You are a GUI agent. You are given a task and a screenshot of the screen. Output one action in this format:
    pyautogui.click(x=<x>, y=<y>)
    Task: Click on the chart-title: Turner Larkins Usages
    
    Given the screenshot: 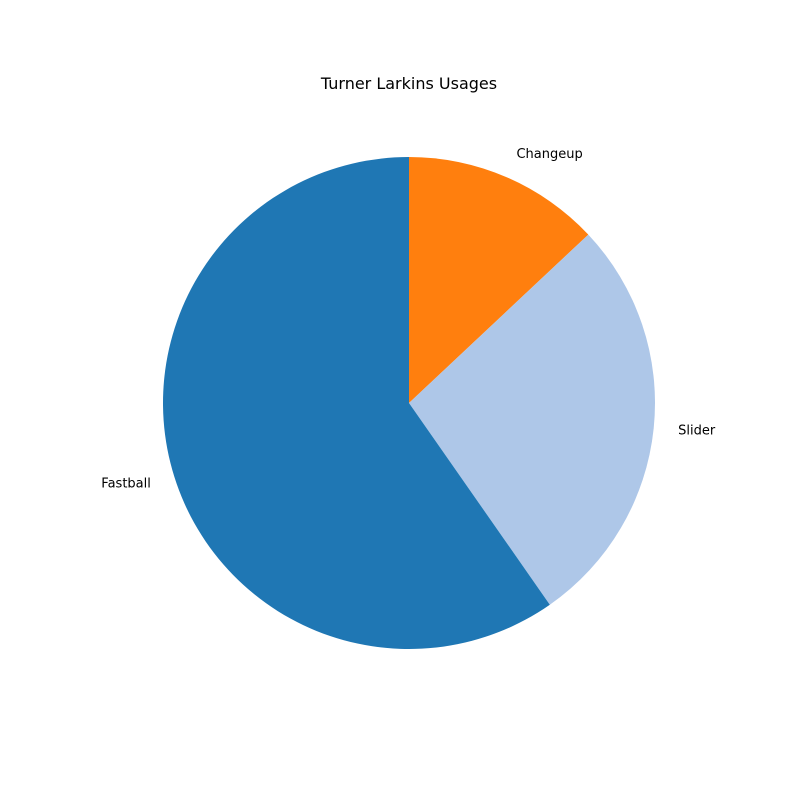 What is the action you would take?
    pyautogui.click(x=408, y=83)
    